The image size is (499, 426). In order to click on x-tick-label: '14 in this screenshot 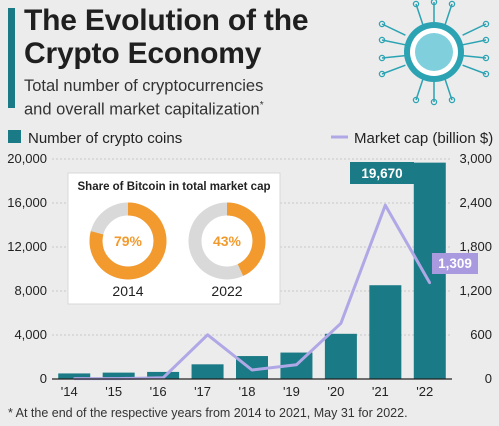, I will do `click(69, 391)`.